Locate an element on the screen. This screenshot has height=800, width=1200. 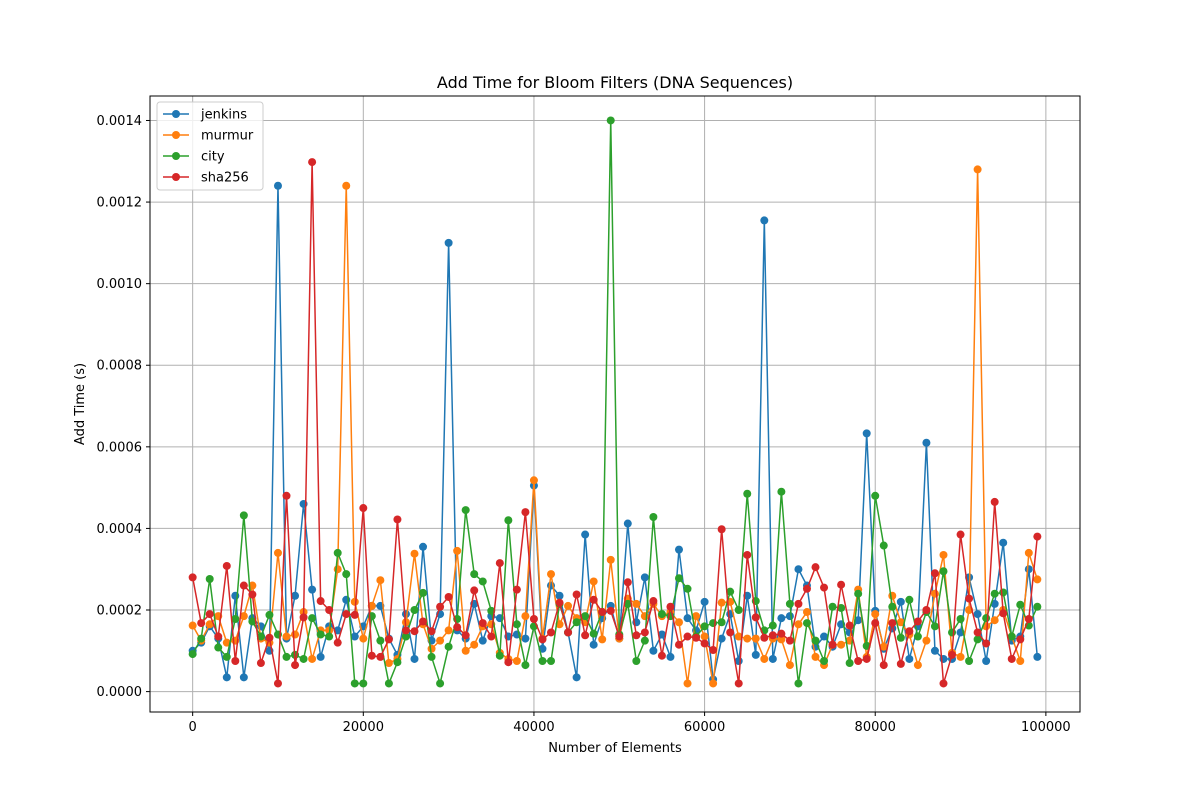
y-tick-label: 0.0014 is located at coordinates (120, 121).